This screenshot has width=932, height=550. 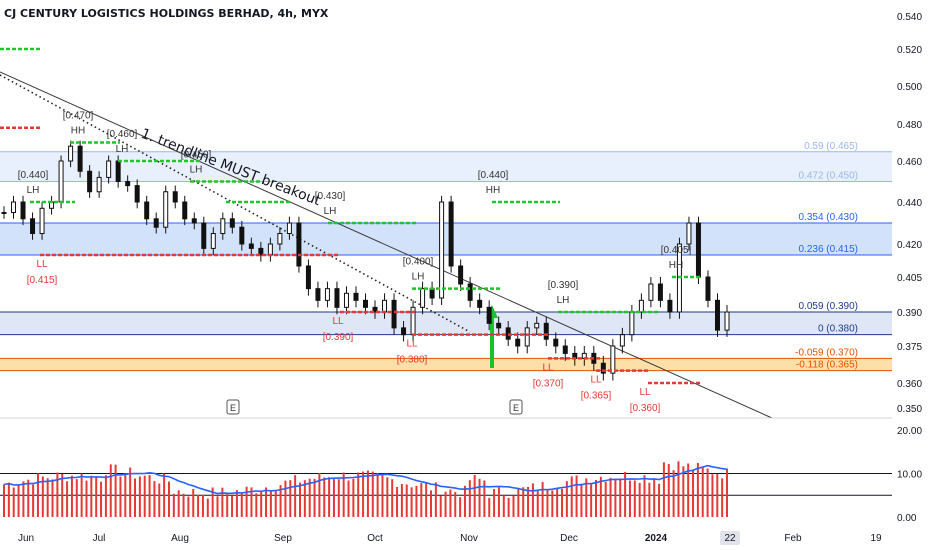 I want to click on swing-label-6: HH, so click(x=493, y=190).